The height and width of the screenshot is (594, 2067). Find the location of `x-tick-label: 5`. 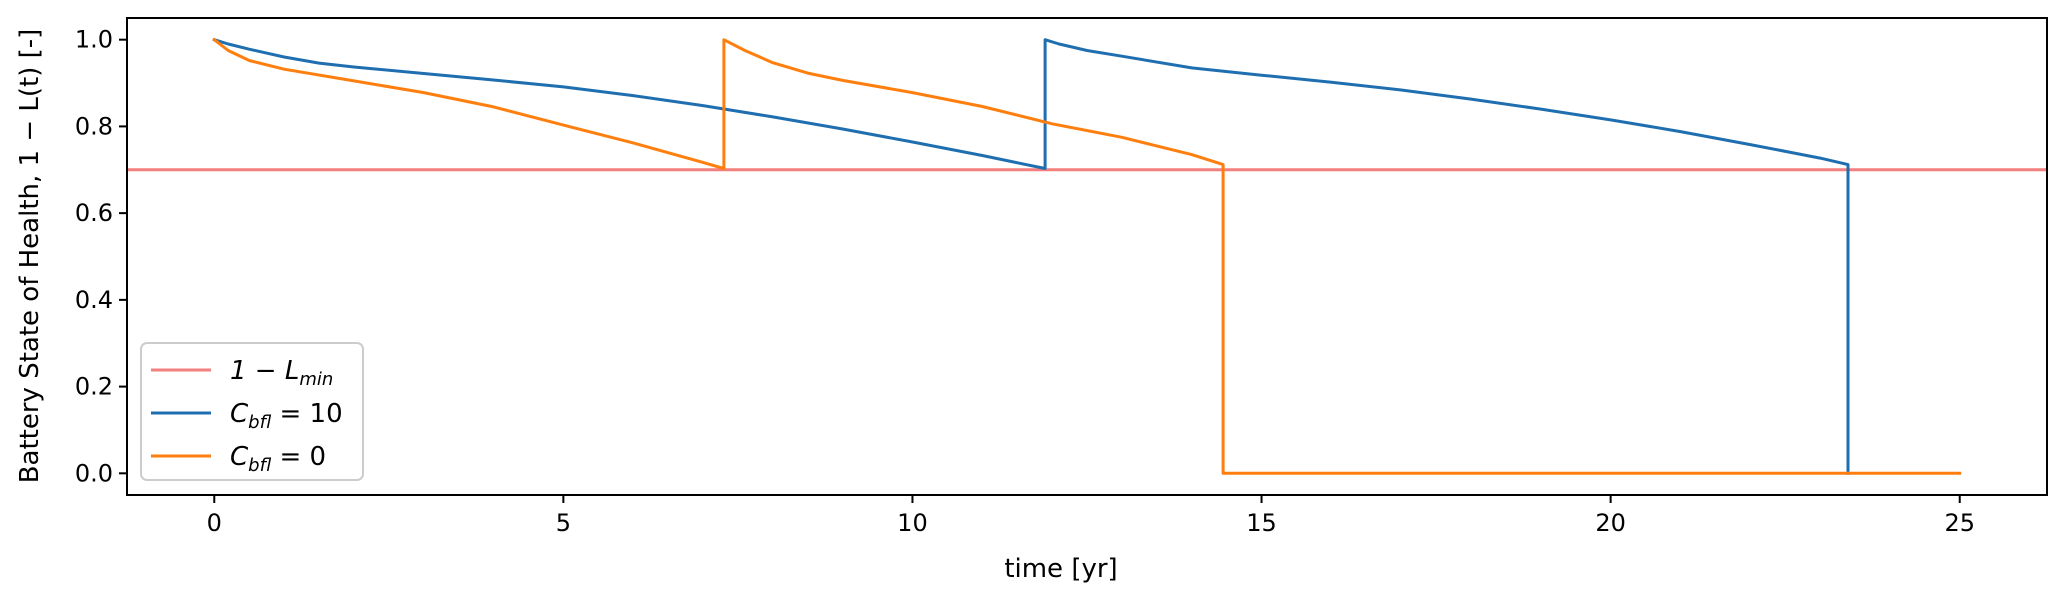

x-tick-label: 5 is located at coordinates (563, 523).